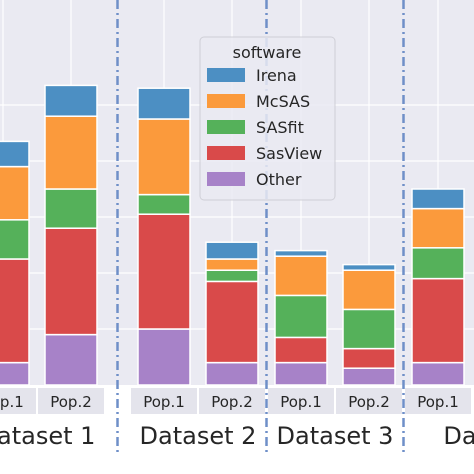 The image size is (474, 474). Describe the element at coordinates (226, 179) in the screenshot. I see `legend-swatch-other` at that location.